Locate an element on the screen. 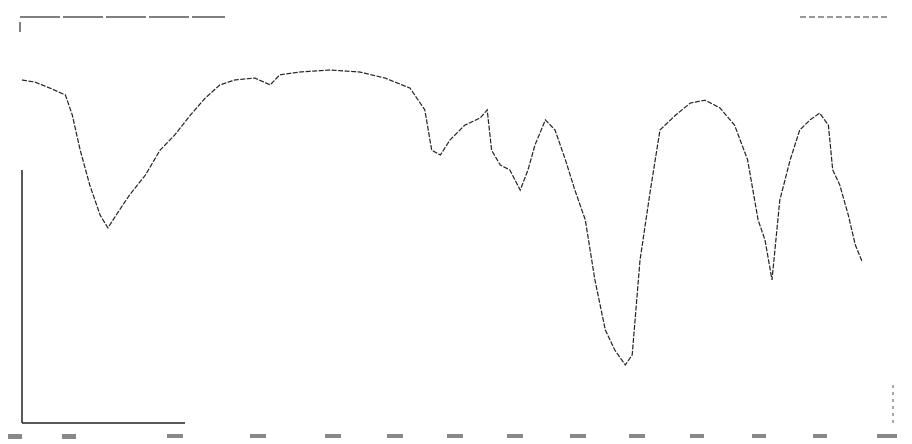 This screenshot has width=912, height=444. tick-label-blobs is located at coordinates (452, 436).